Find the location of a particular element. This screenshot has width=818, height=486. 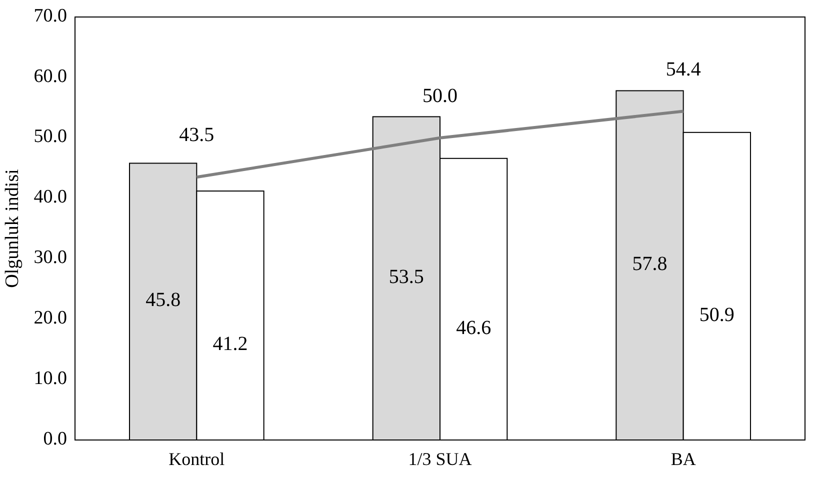

y-tick-label: 40.0 is located at coordinates (50, 197).